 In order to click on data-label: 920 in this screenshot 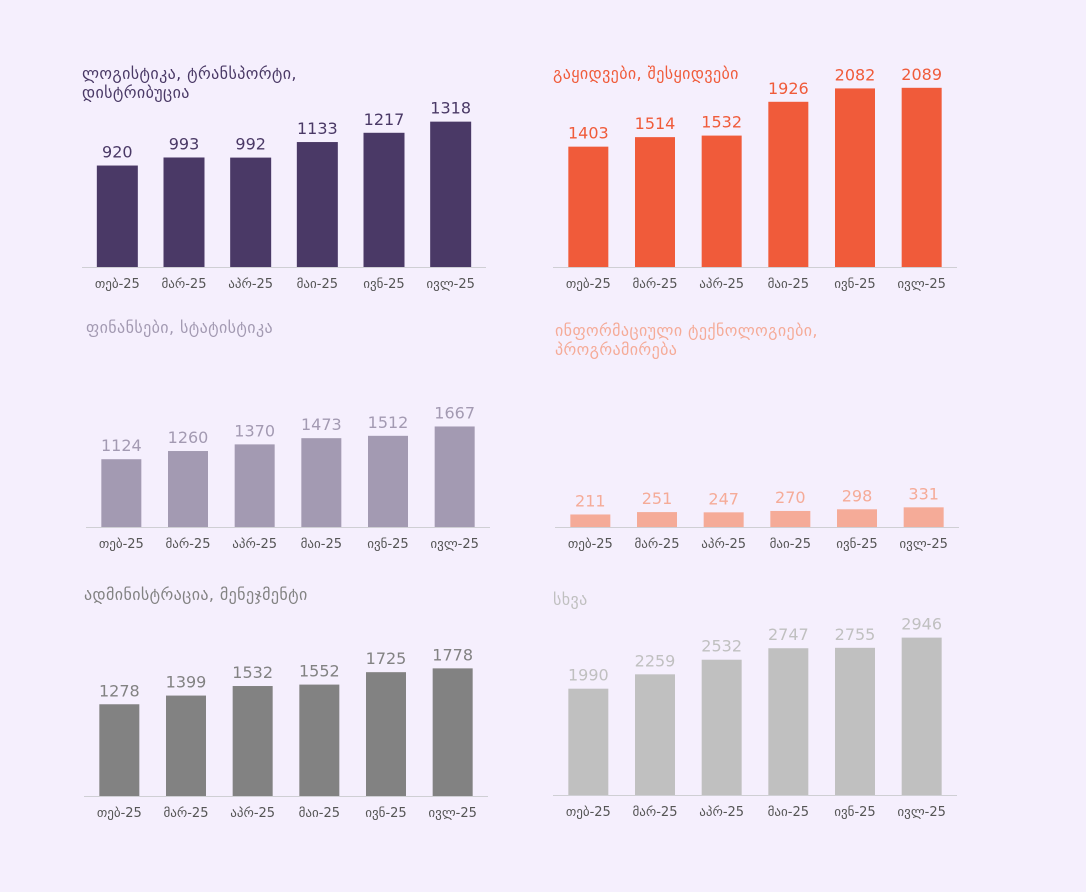, I will do `click(117, 152)`.